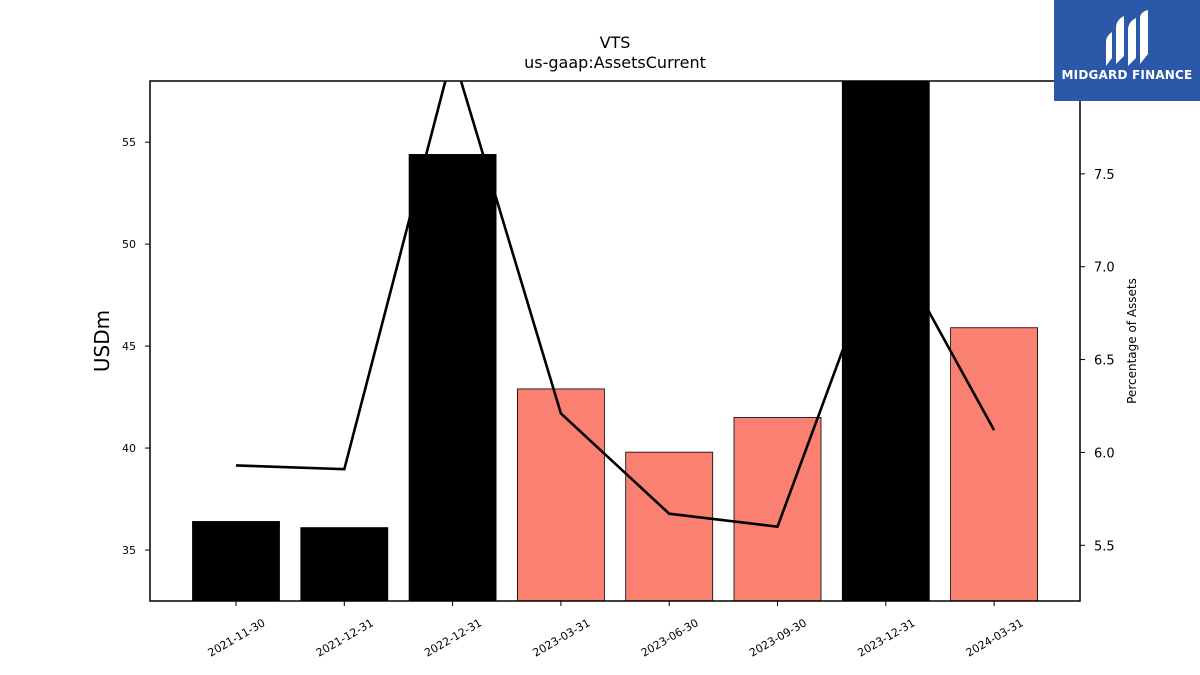 The image size is (1200, 675). Describe the element at coordinates (1104, 453) in the screenshot. I see `y2-tick-label: 6.0` at that location.